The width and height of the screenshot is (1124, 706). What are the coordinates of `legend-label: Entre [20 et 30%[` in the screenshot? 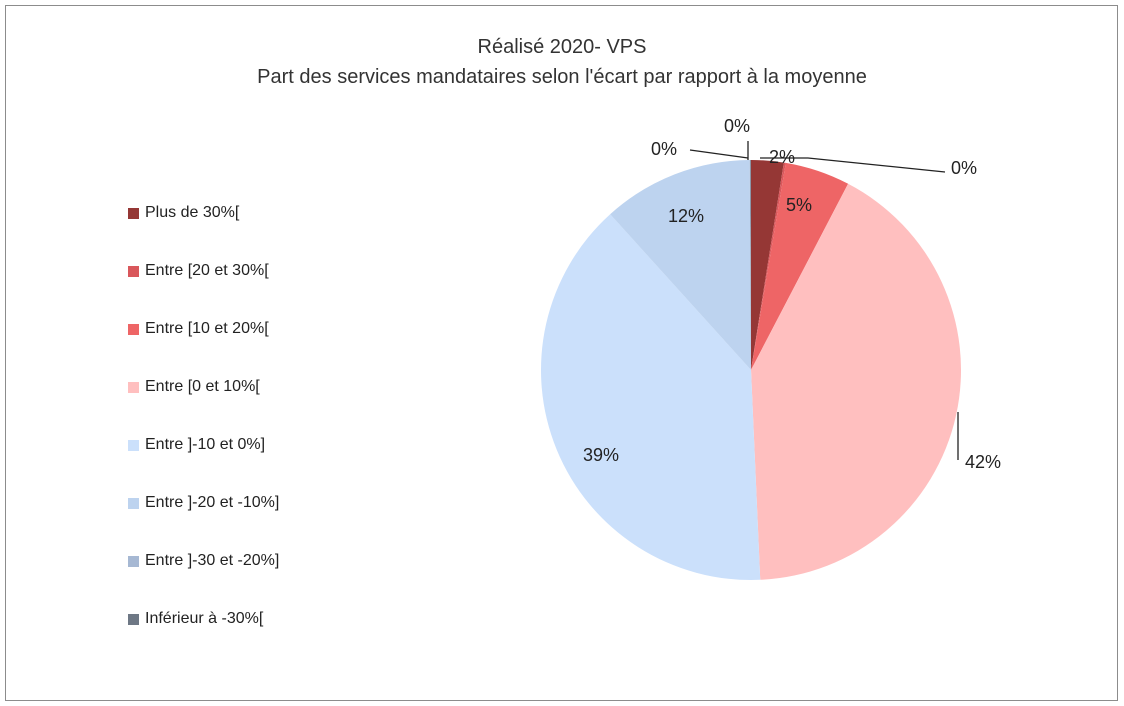 It's located at (207, 270).